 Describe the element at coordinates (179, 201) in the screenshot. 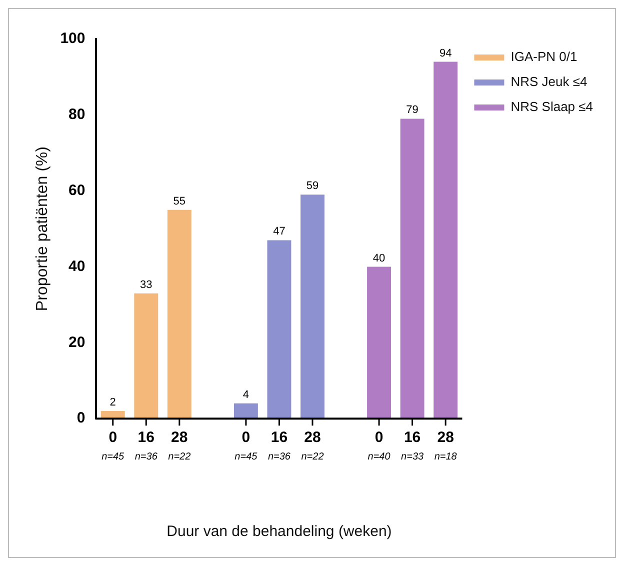

I see `data-label: 55` at that location.